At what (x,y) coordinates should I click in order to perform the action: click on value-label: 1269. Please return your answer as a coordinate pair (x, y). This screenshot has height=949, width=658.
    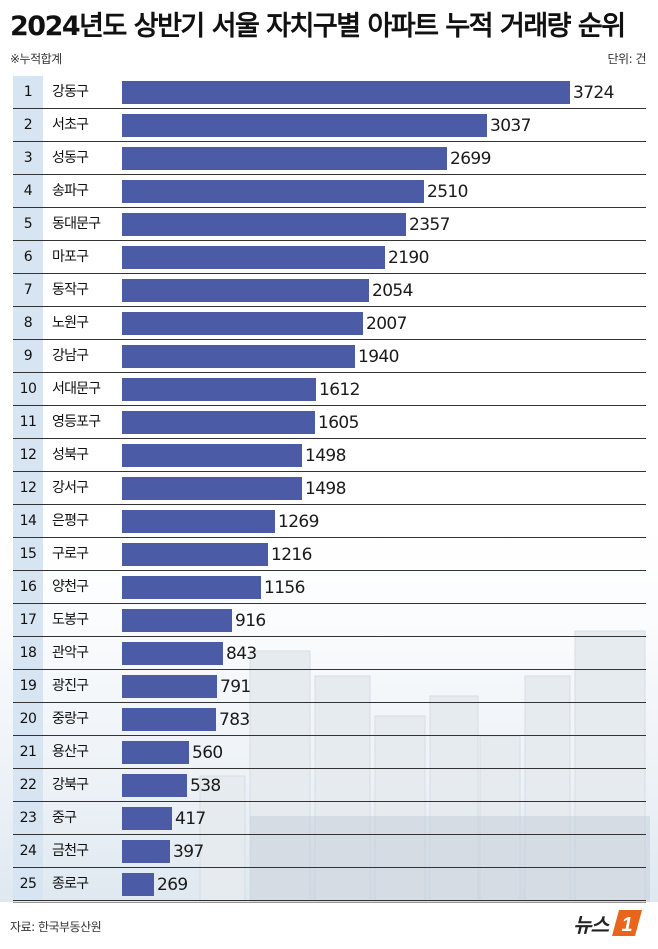
    Looking at the image, I should click on (298, 522).